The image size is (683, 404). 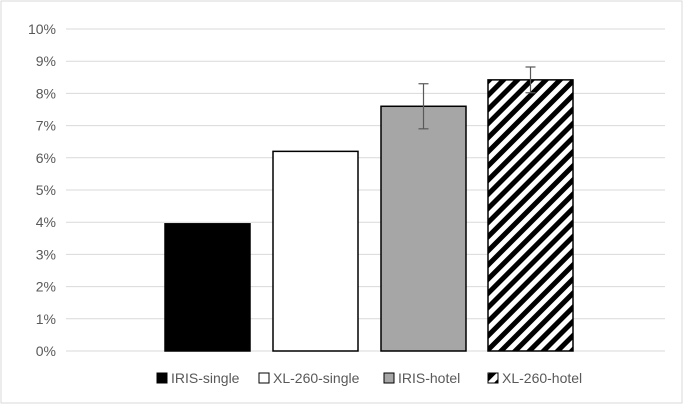 I want to click on y-tick-label: 4%, so click(x=46, y=222).